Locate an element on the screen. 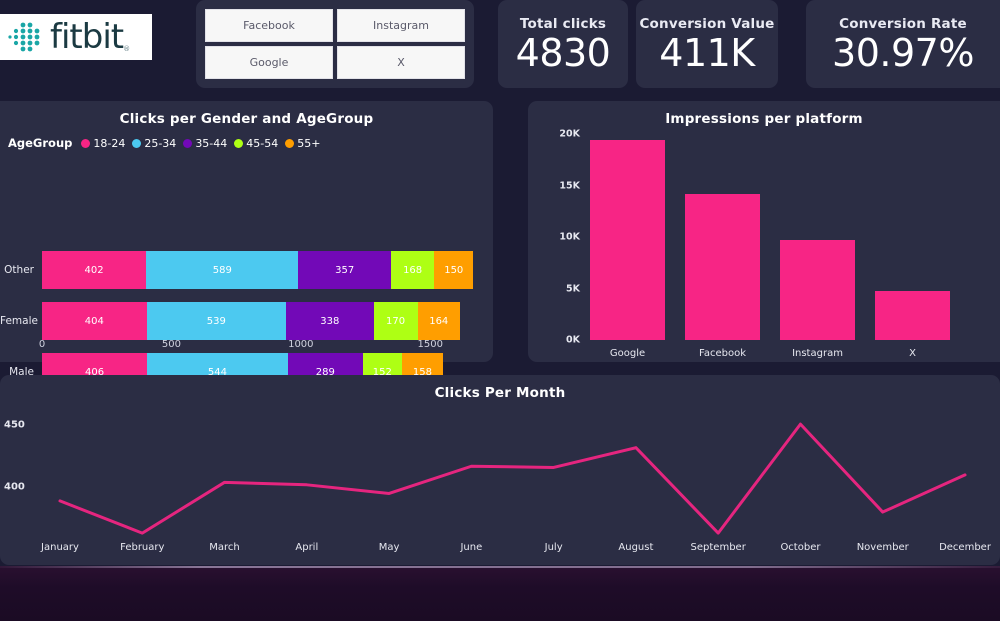 This screenshot has width=1000, height=621. kpi-card-total-clicks: Total clicks 4830 is located at coordinates (563, 44).